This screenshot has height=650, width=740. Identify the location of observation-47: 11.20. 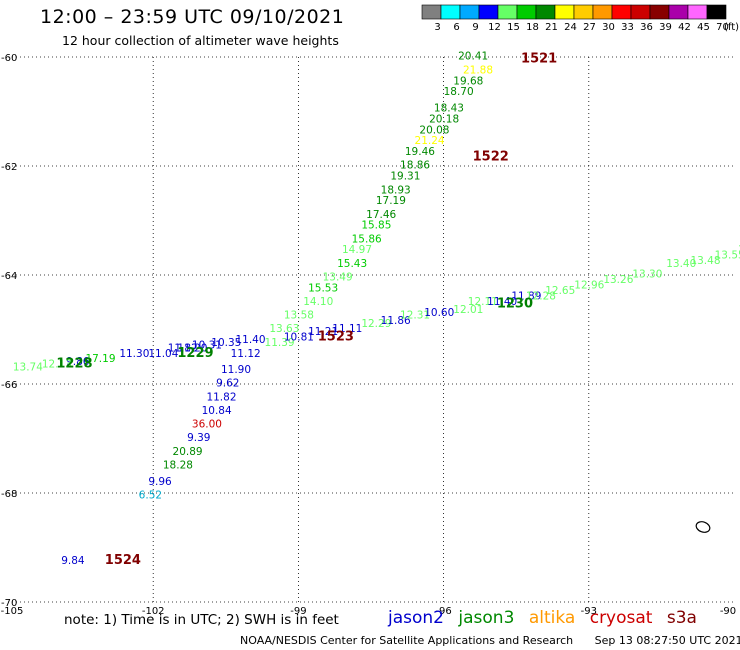
(192, 348).